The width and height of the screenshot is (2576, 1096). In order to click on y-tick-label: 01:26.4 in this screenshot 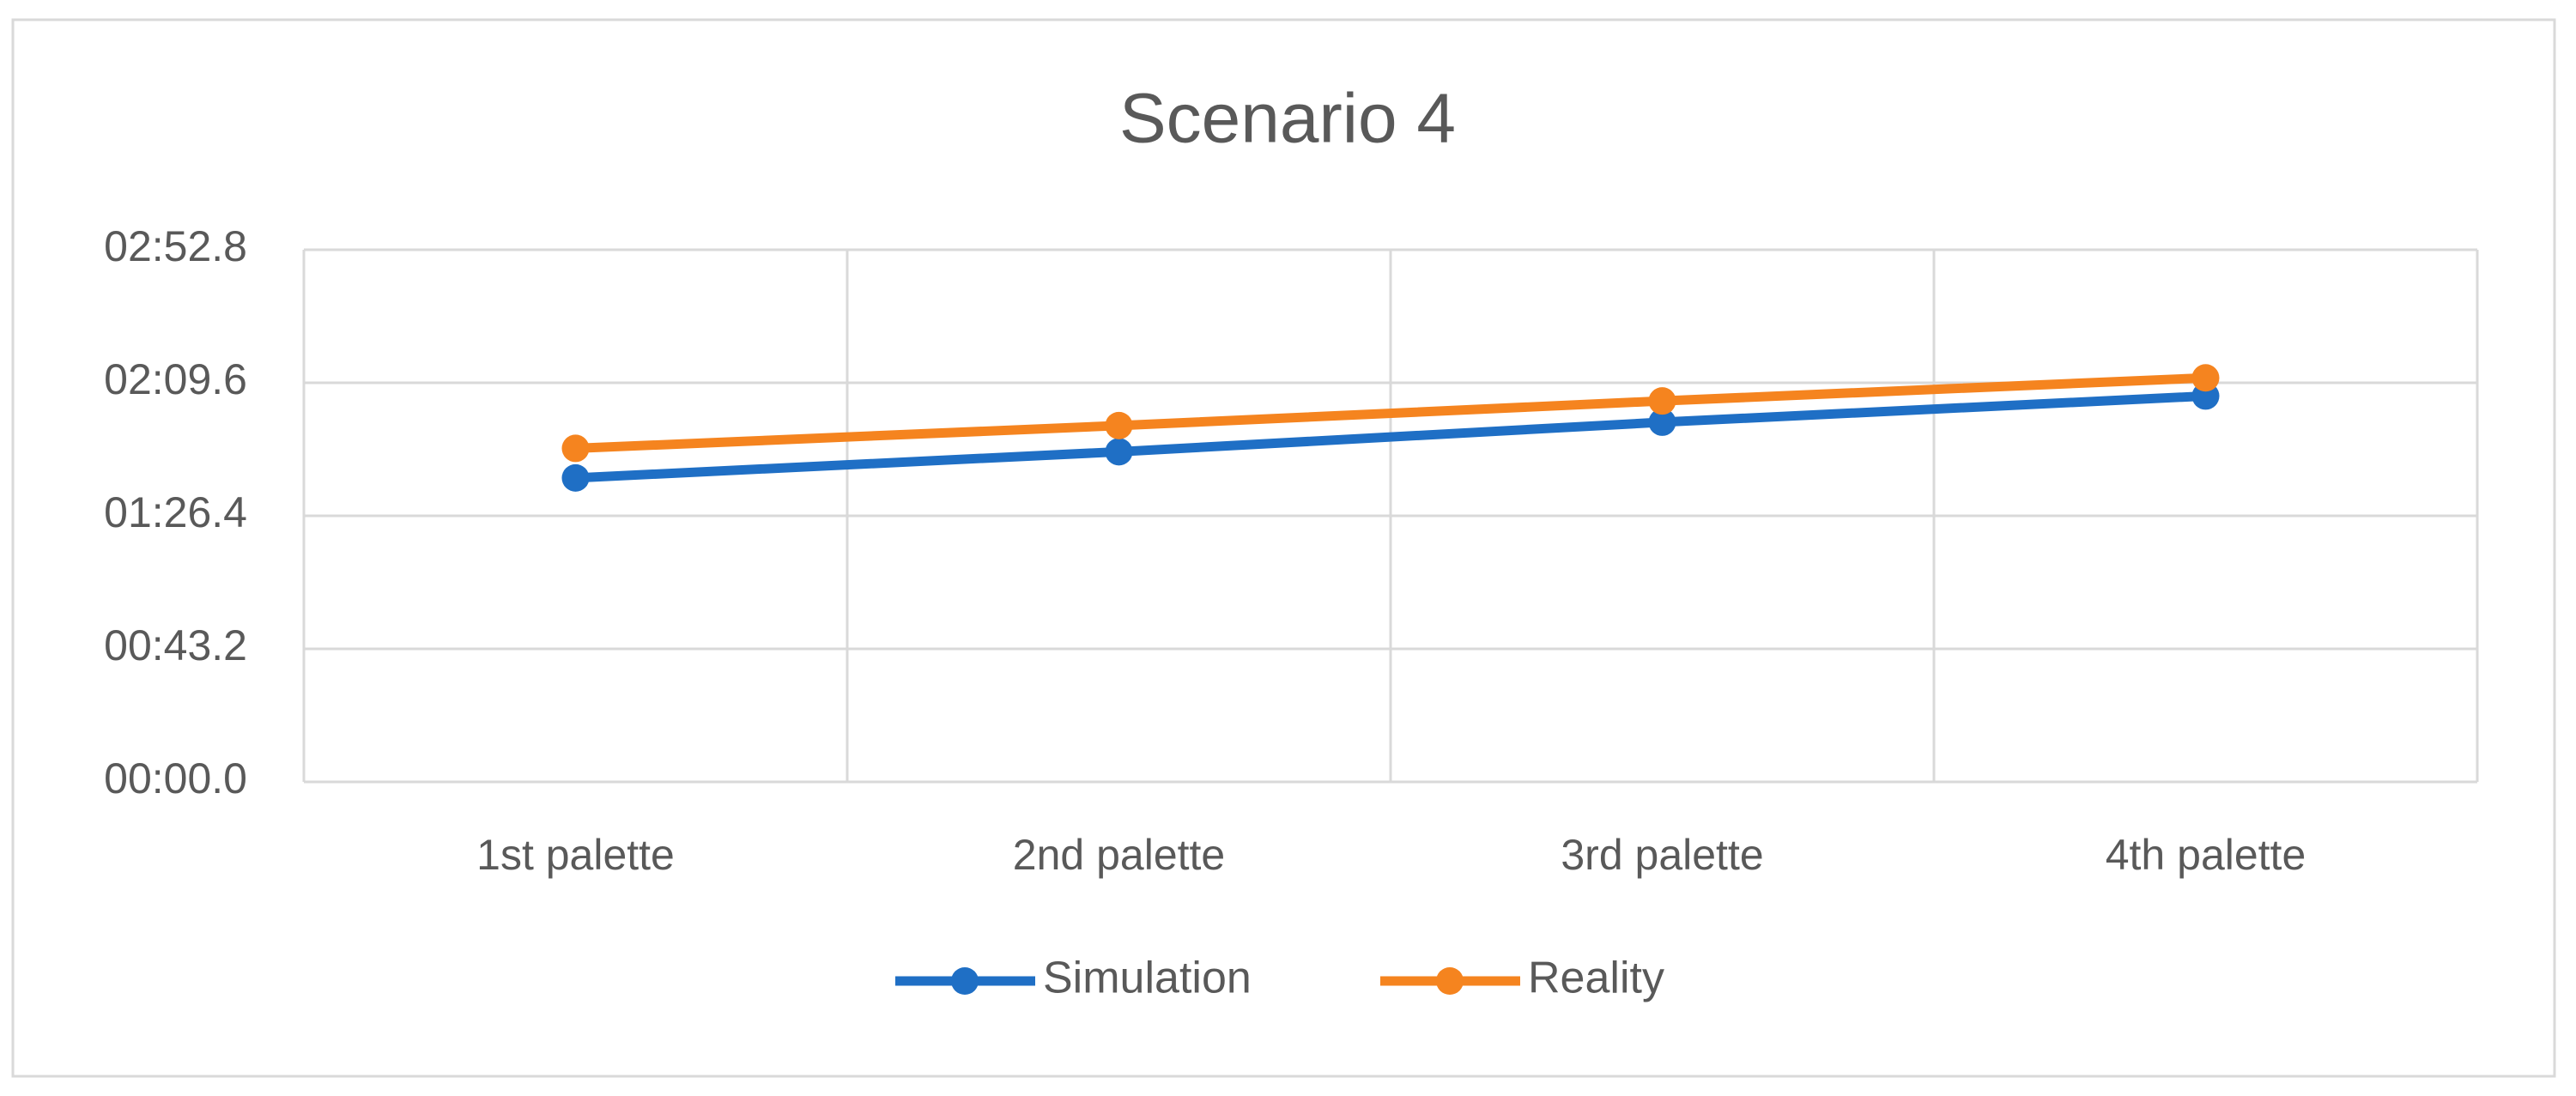, I will do `click(175, 512)`.